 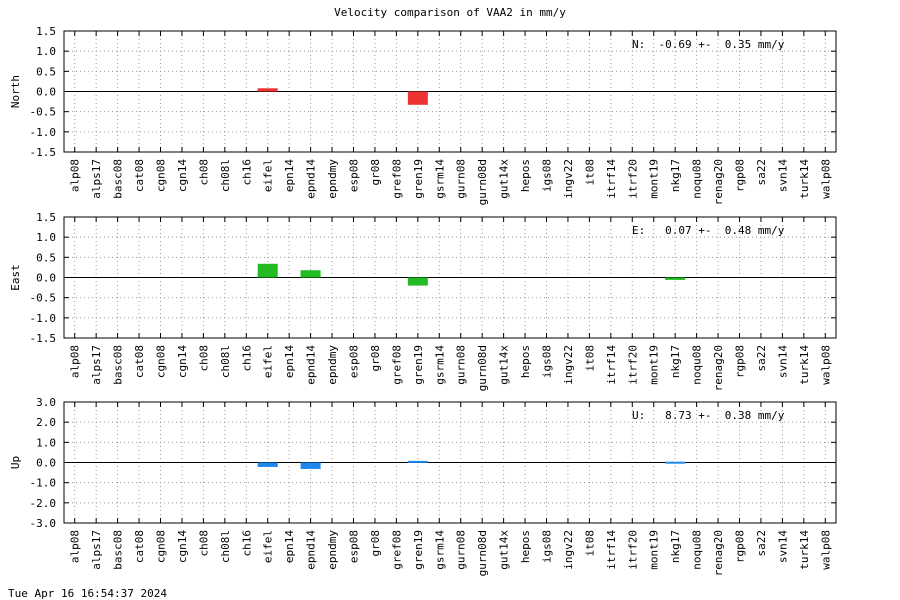 I want to click on y-tick-label: 3.0, so click(x=46, y=402).